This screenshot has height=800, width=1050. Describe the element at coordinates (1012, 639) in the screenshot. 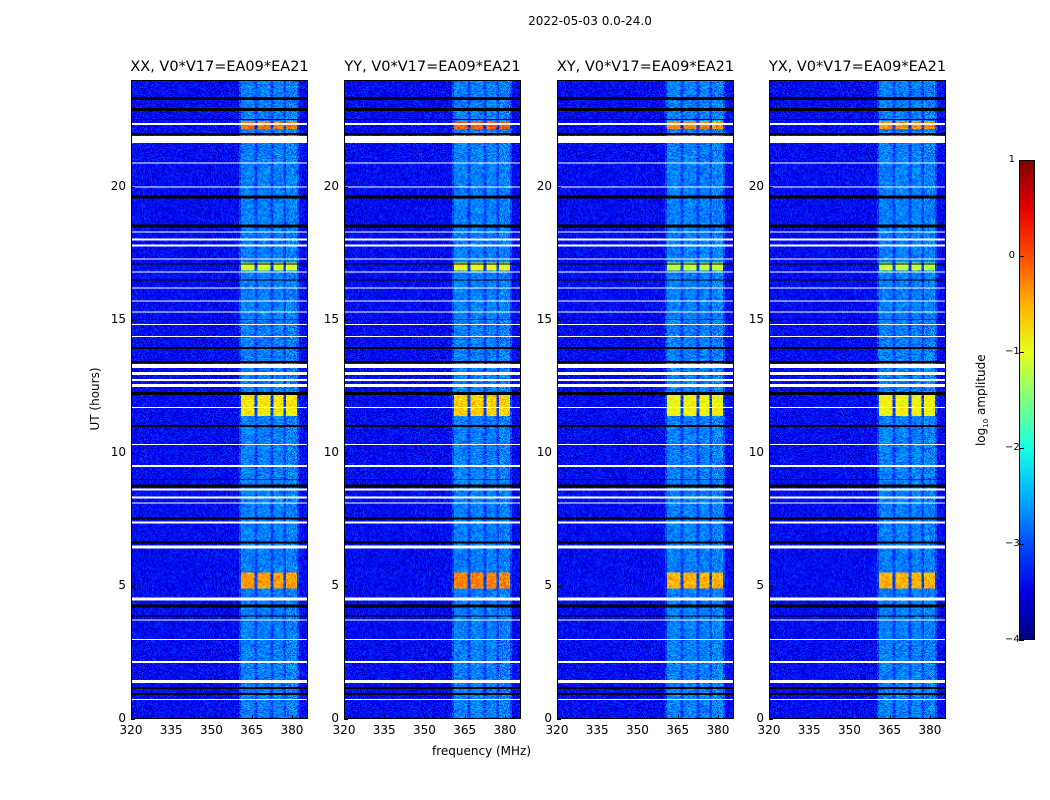

I see `colorbar-tick-label: −4` at that location.